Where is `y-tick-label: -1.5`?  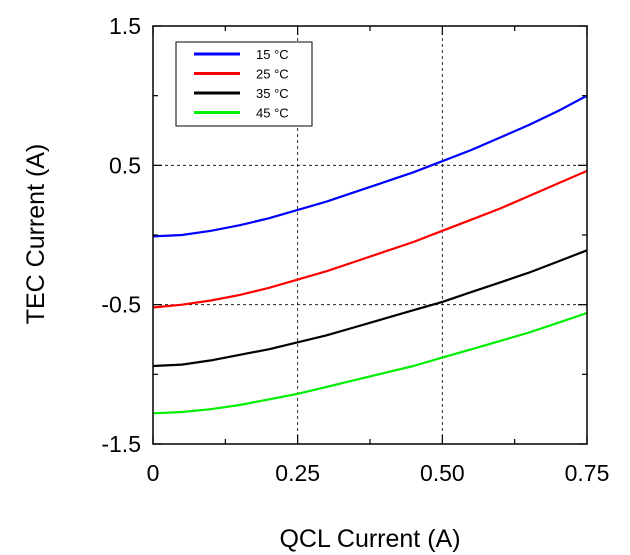
y-tick-label: -1.5 is located at coordinates (121, 444).